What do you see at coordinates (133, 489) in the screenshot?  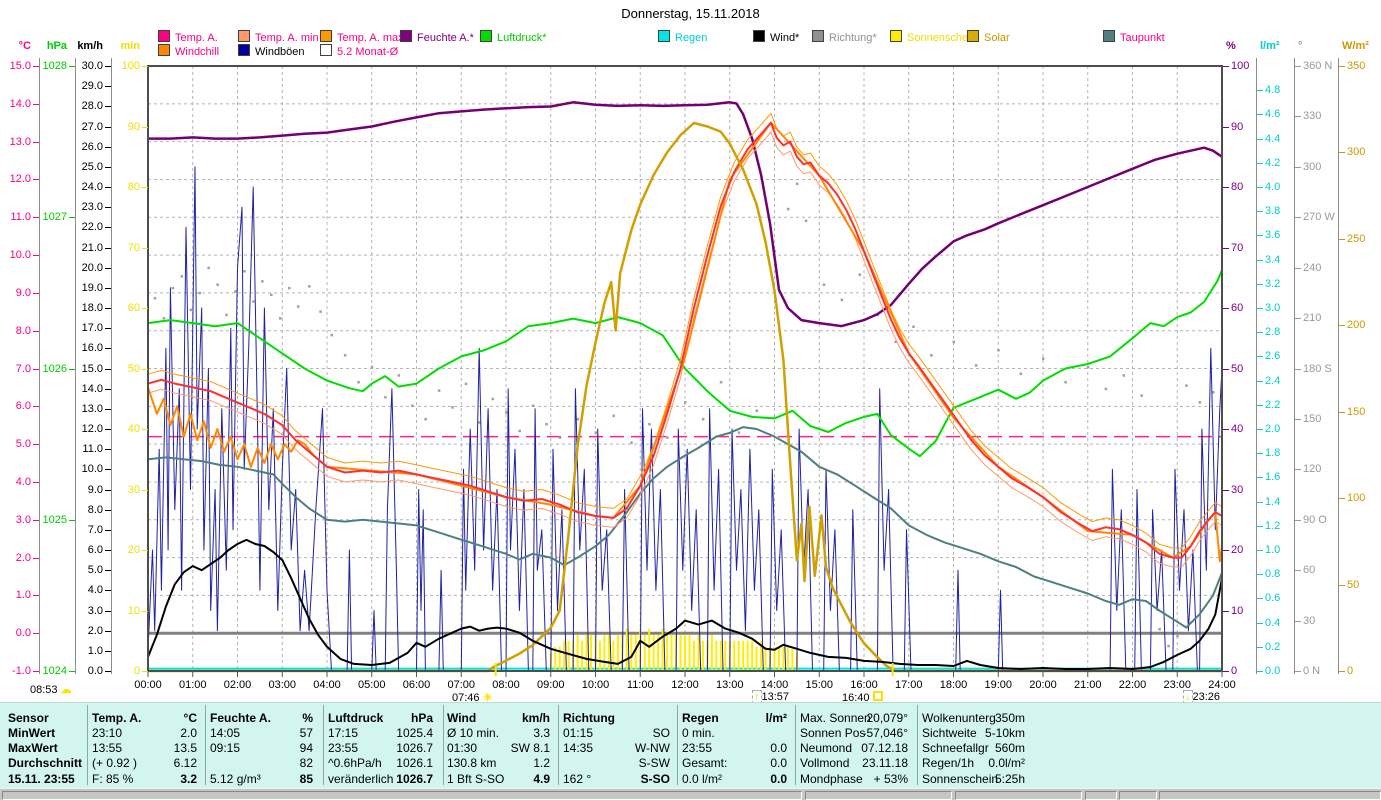 I see `axis-label-min: 30` at bounding box center [133, 489].